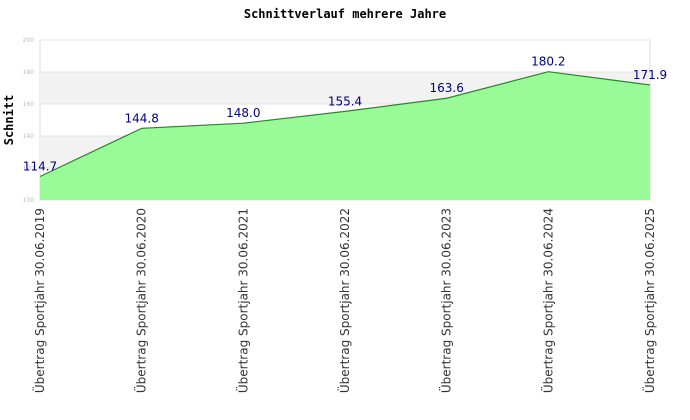 Image resolution: width=690 pixels, height=420 pixels. What do you see at coordinates (141, 300) in the screenshot?
I see `x-tick-label: Übertrag Sportjahr 30.06.2020` at bounding box center [141, 300].